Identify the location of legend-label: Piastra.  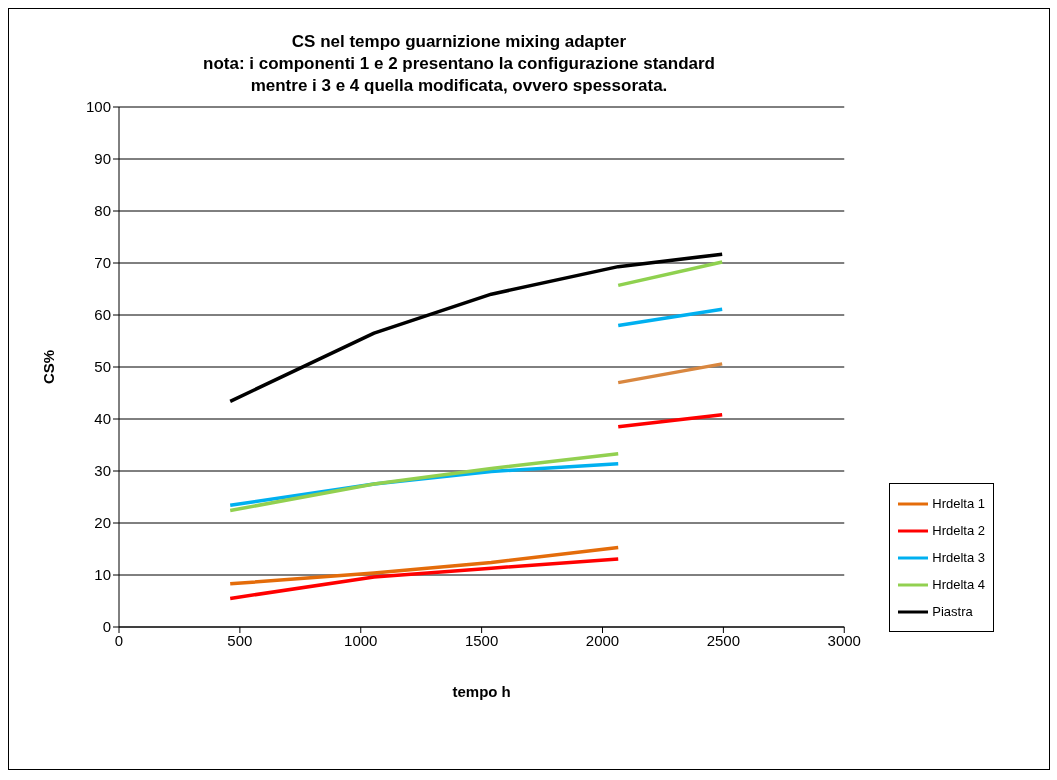
(952, 611).